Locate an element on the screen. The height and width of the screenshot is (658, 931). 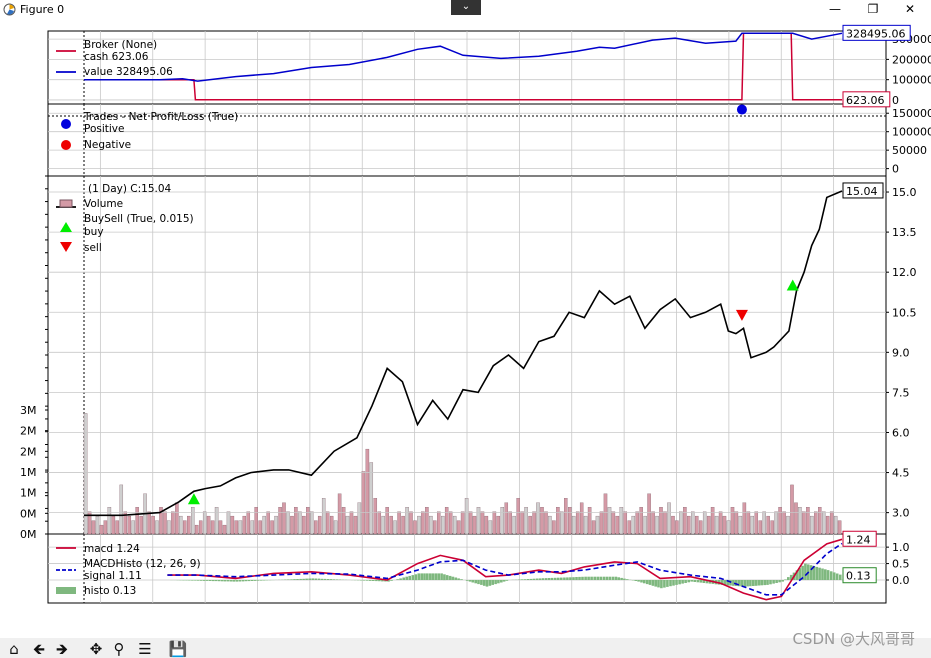
chevron-down-icon: ⌄ is located at coordinates (466, 7).